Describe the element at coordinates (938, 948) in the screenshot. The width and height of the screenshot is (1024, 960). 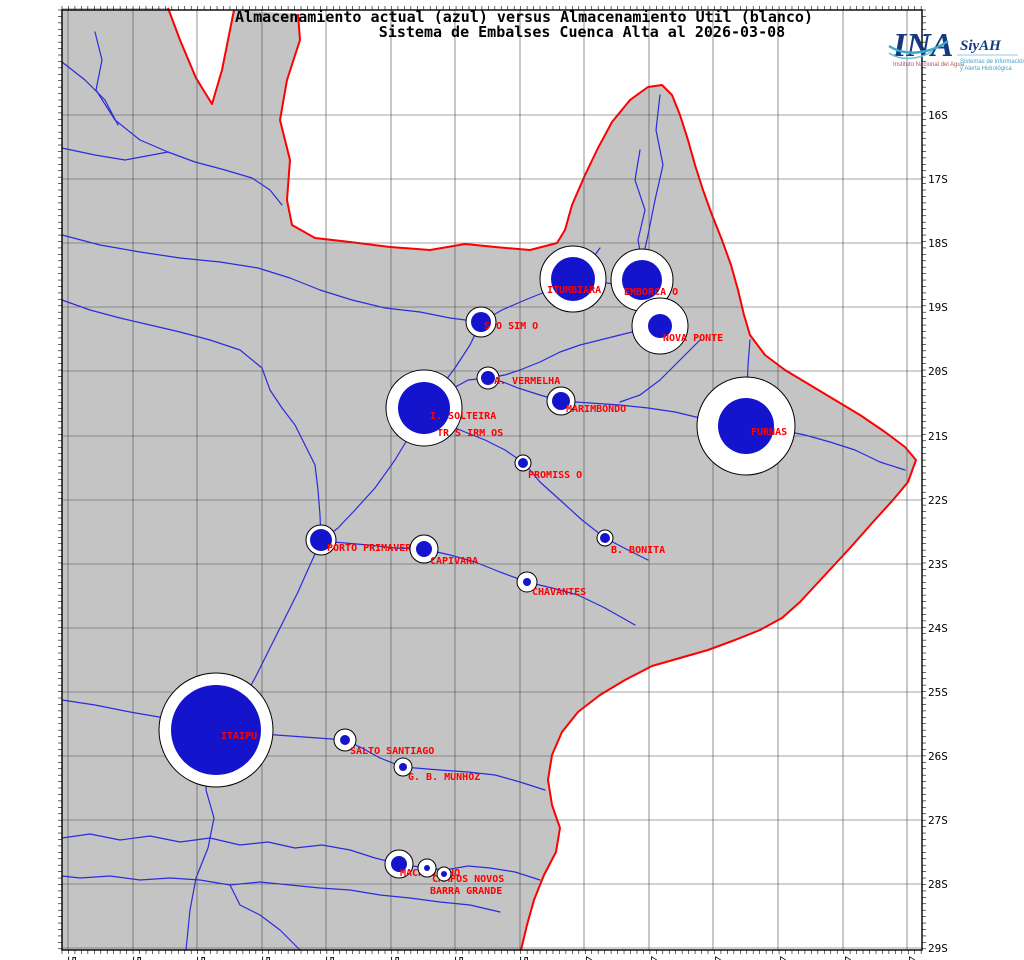
I see `lat-label: 29S` at that location.